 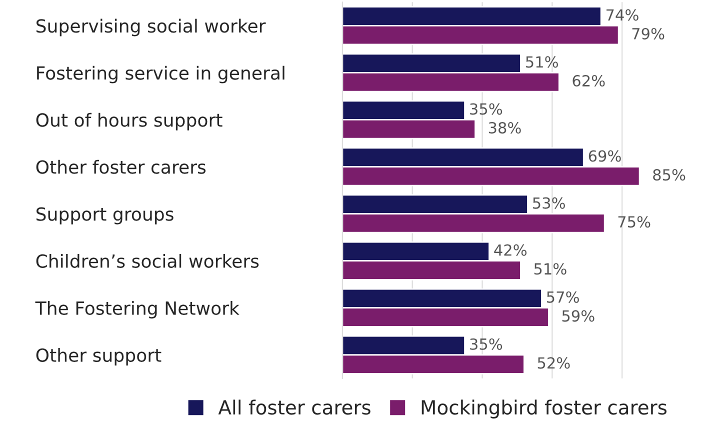 What do you see at coordinates (147, 261) in the screenshot?
I see `y-tick-label: Children’s social workers` at bounding box center [147, 261].